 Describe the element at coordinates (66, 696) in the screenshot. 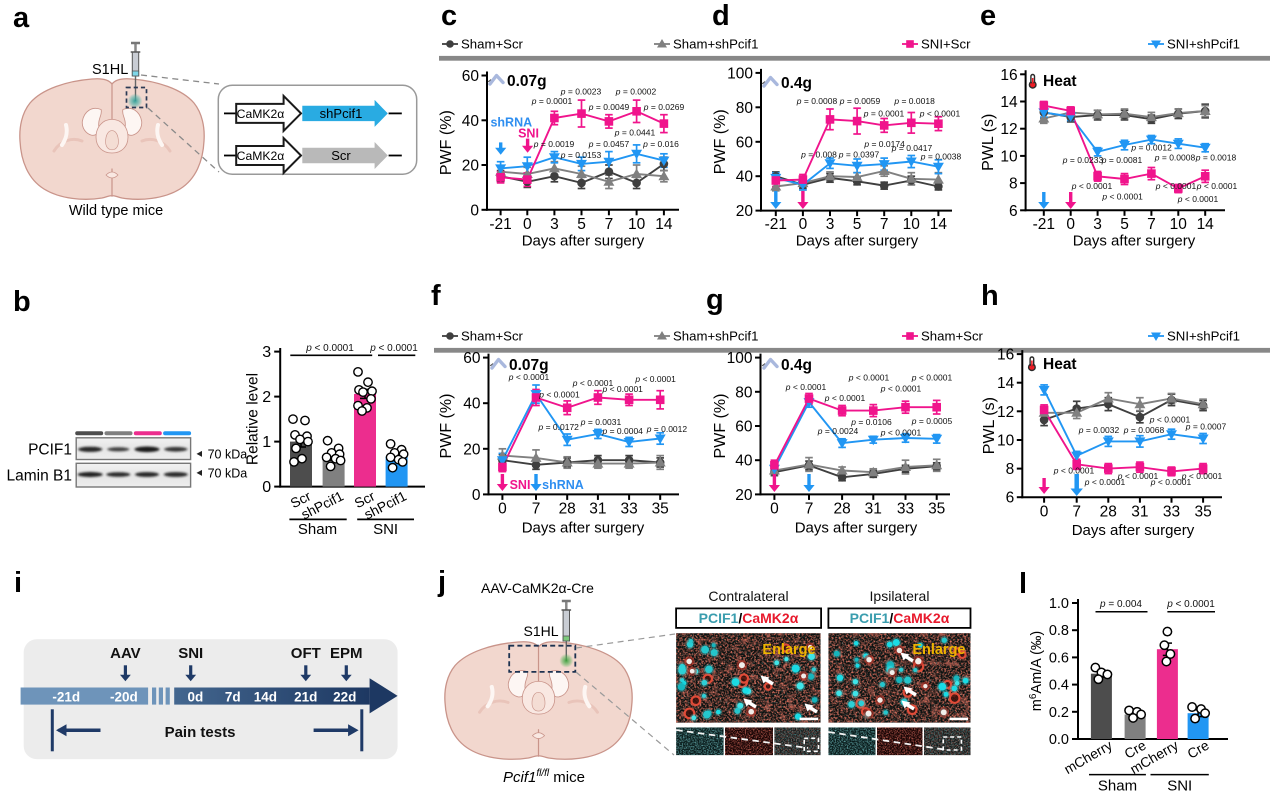

I see `svg-text: -21d` at that location.